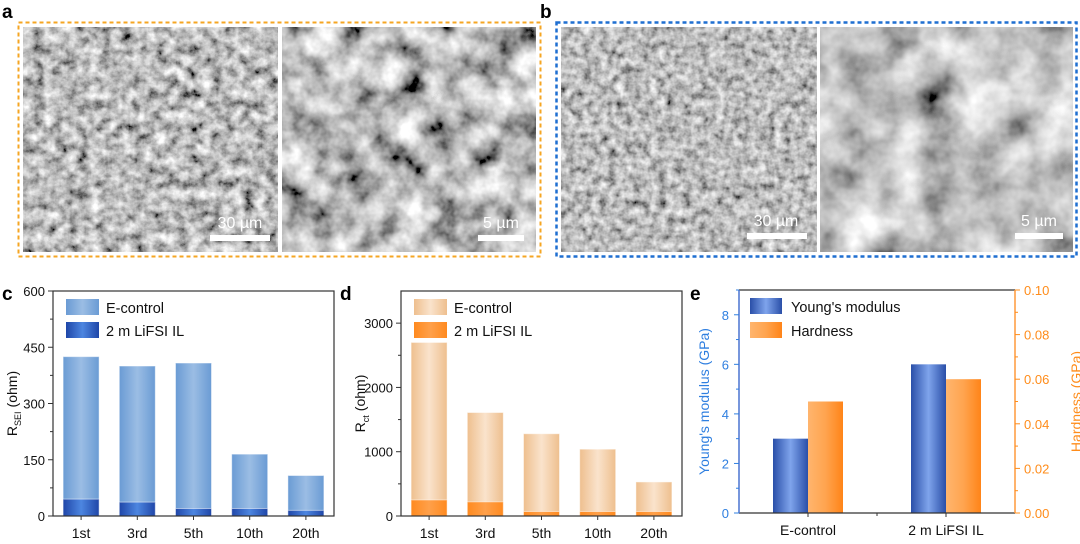  What do you see at coordinates (766, 330) in the screenshot?
I see `legend-swatch-hardness` at bounding box center [766, 330].